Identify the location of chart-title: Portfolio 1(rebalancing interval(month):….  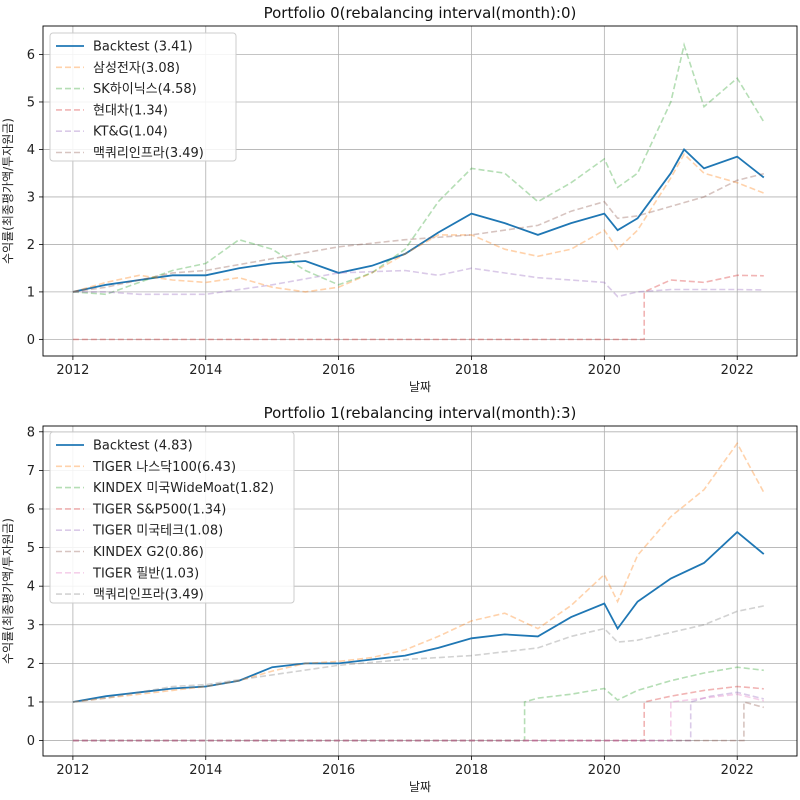
(420, 413).